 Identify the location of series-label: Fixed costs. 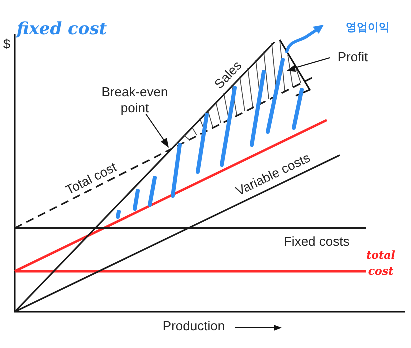
(317, 241).